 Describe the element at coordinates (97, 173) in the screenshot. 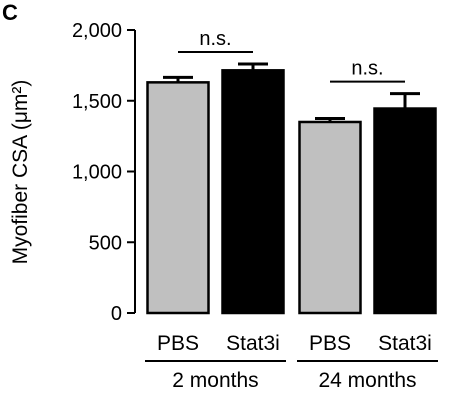

I see `y-tick-label: 1,000` at that location.